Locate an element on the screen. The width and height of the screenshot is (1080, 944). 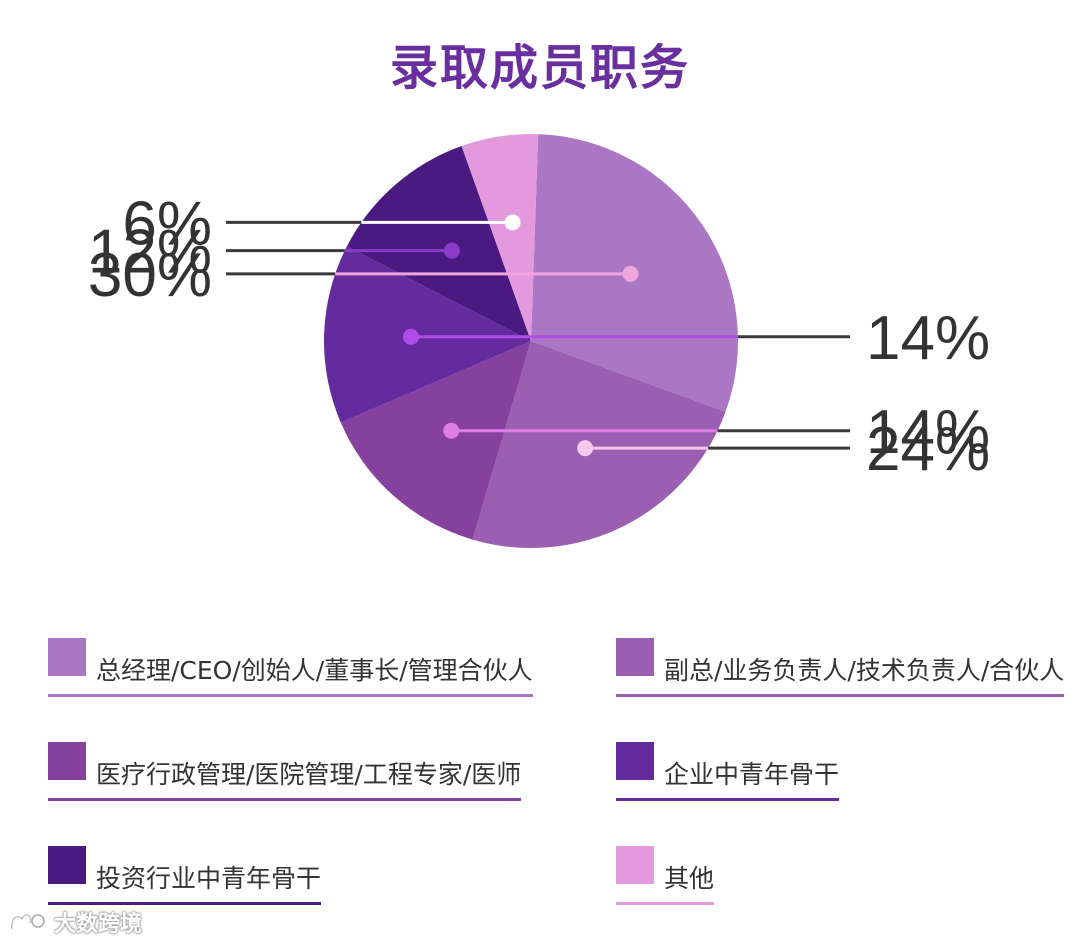
legend-label: 投资行业中青年骨干 is located at coordinates (209, 878).